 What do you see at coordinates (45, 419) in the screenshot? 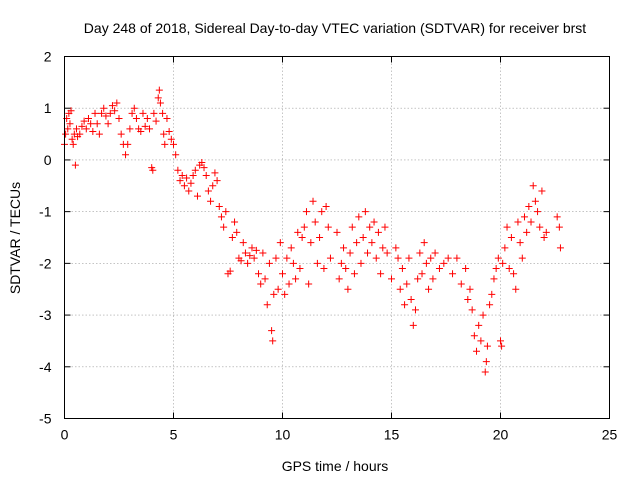
I see `y-tick-label: -5` at bounding box center [45, 419].